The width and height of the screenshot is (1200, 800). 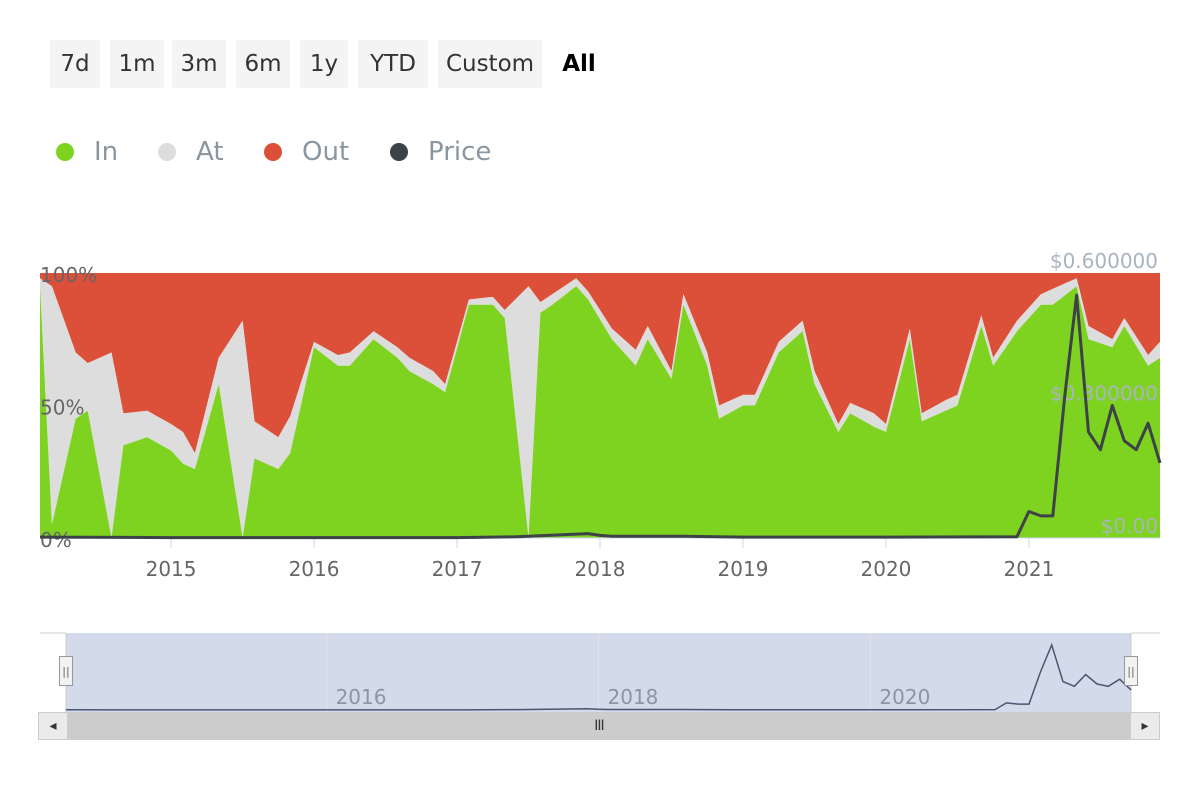 What do you see at coordinates (68, 275) in the screenshot?
I see `left-axis-label: 100%` at bounding box center [68, 275].